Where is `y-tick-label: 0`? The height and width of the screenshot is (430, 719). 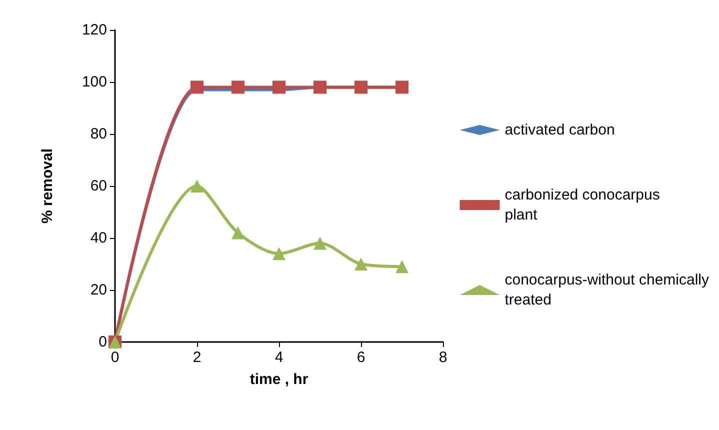 y-tick-label: 0 is located at coordinates (102, 342).